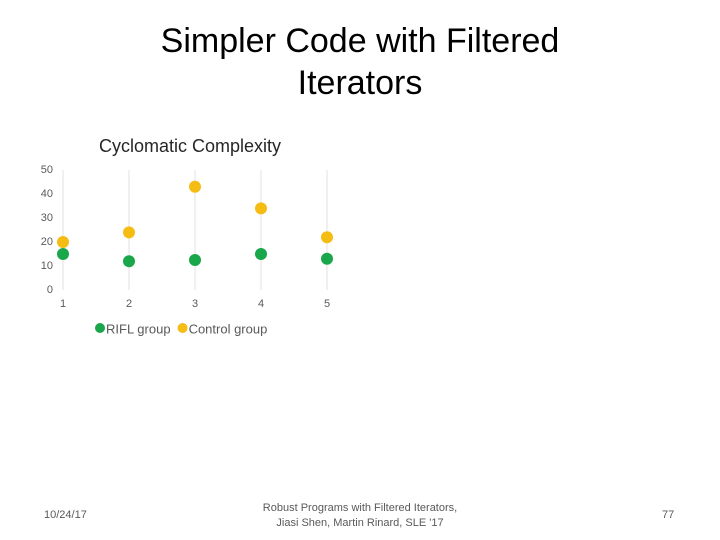  Describe the element at coordinates (47, 194) in the screenshot. I see `y-tick-label: 40` at that location.